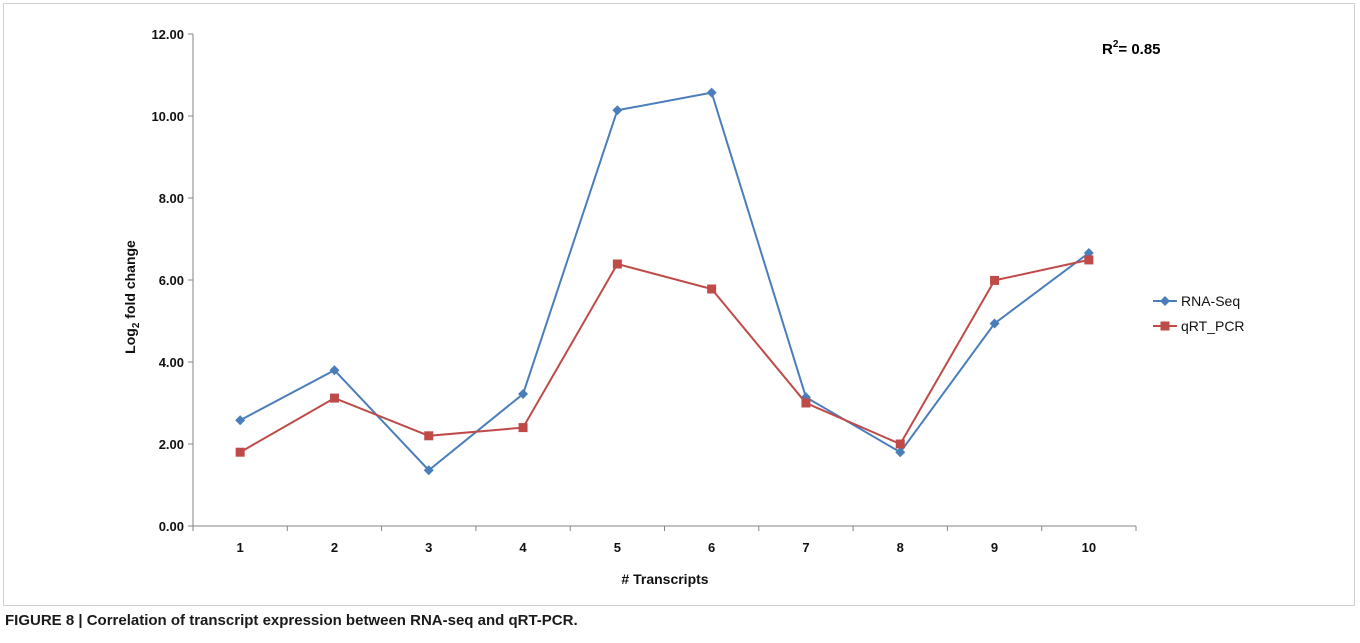 This screenshot has height=643, width=1360. Describe the element at coordinates (428, 547) in the screenshot. I see `x-tick-label: 3` at that location.